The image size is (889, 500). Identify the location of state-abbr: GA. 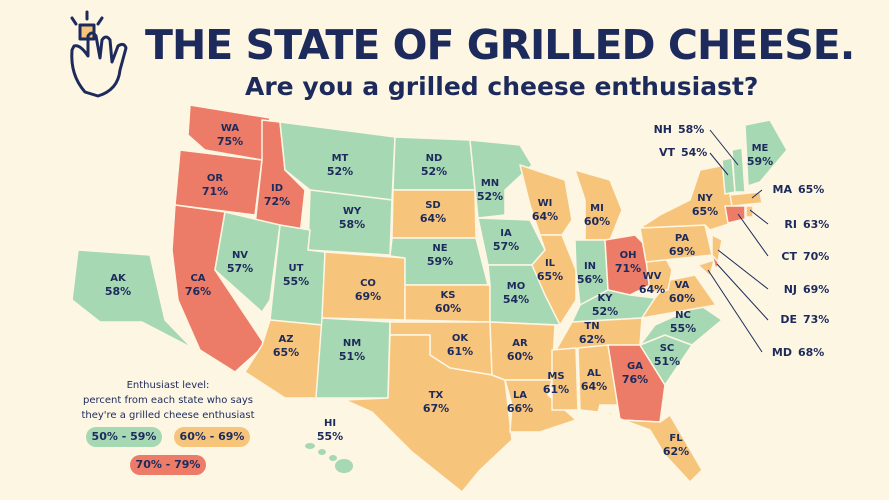
(635, 366).